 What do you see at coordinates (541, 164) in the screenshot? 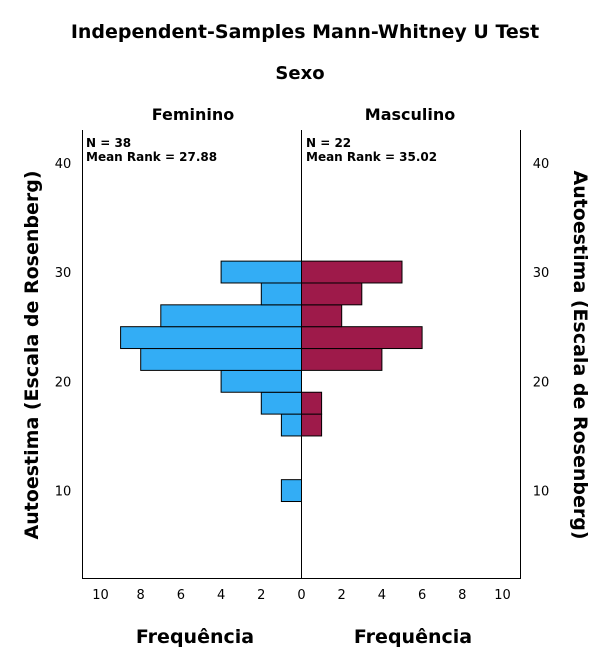
I see `y-tick-label-right: 40` at bounding box center [541, 164].